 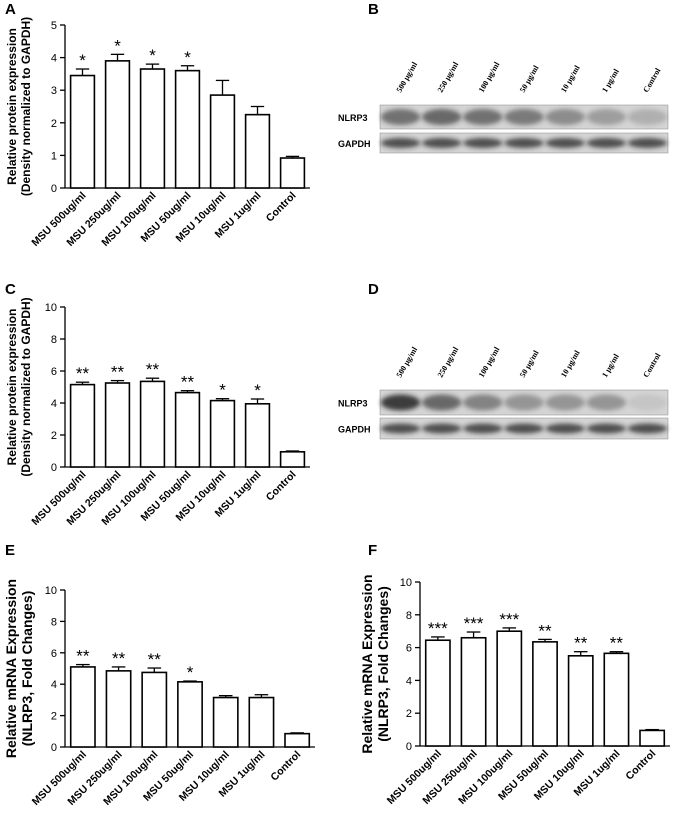 I want to click on y-axis-label: Relative protein expression, so click(x=12, y=387).